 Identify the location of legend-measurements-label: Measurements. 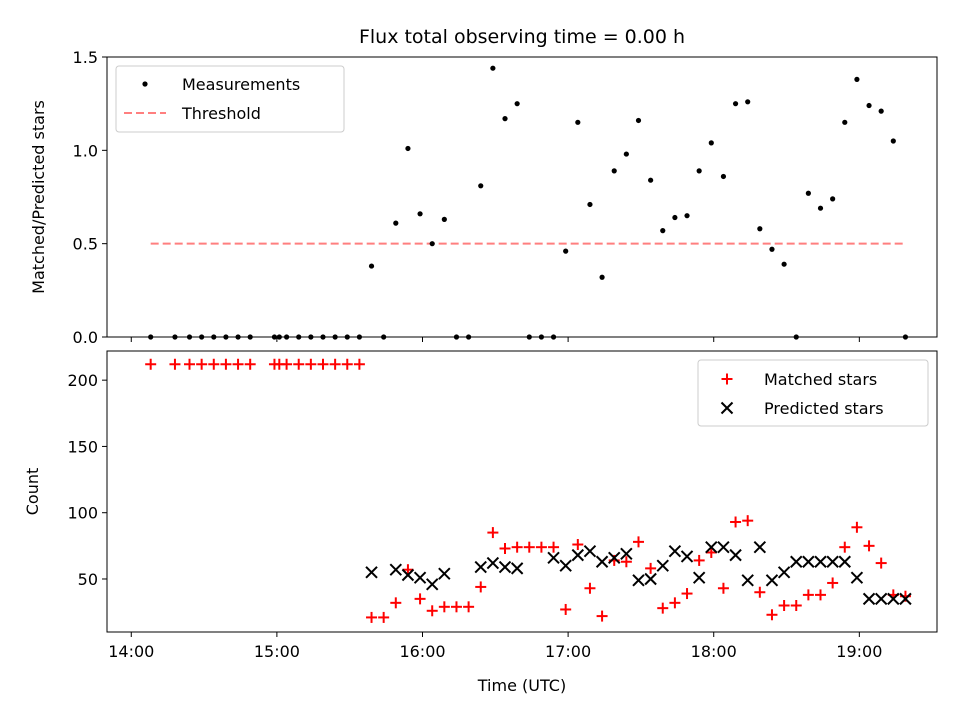
(241, 84).